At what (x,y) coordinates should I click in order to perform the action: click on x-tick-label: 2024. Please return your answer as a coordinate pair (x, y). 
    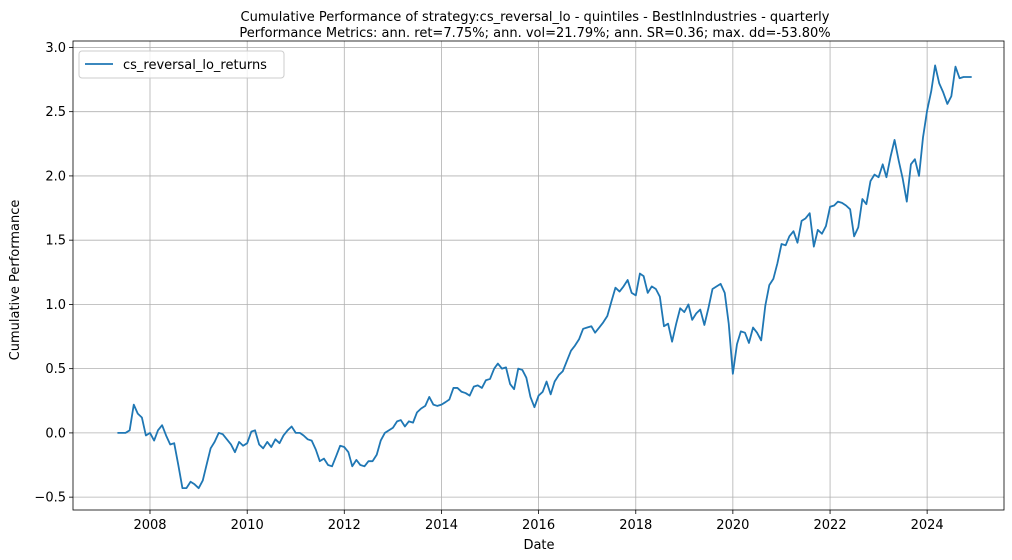
    Looking at the image, I should click on (927, 525).